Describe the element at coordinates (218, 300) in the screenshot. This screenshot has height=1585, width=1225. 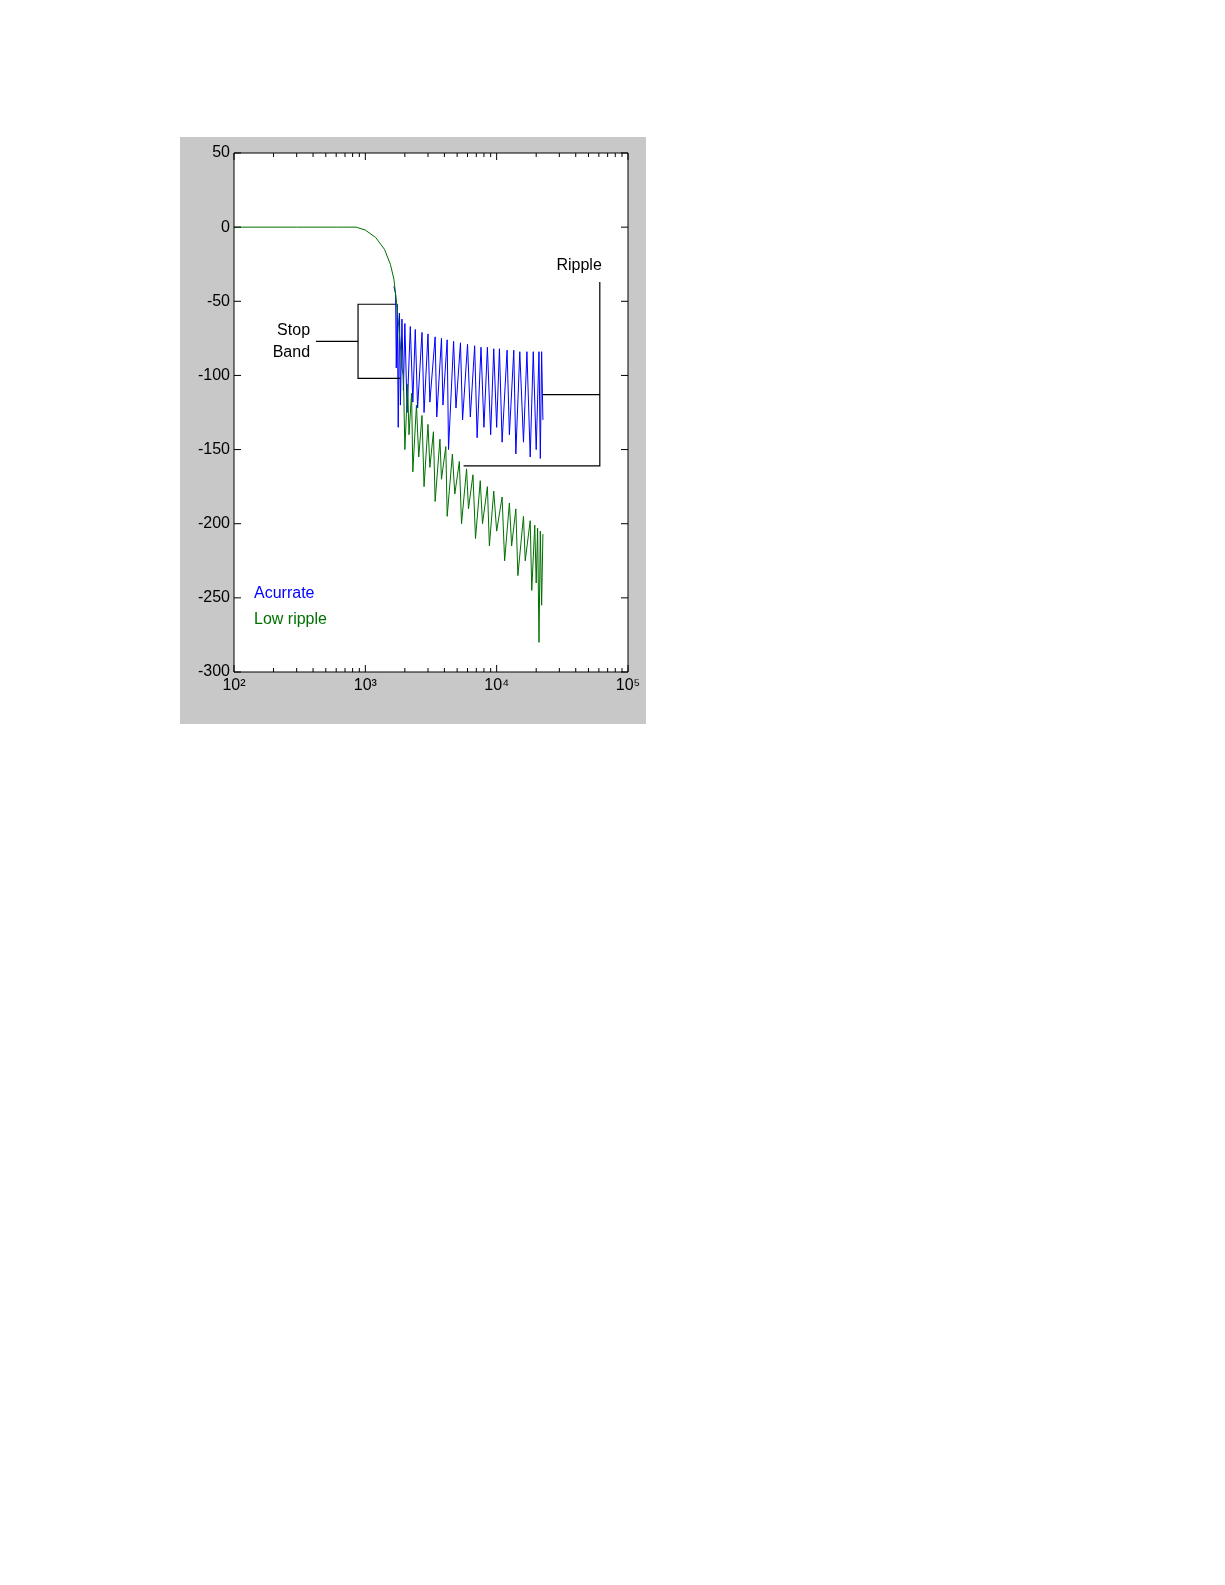
I see `y-tick-label: -50` at that location.